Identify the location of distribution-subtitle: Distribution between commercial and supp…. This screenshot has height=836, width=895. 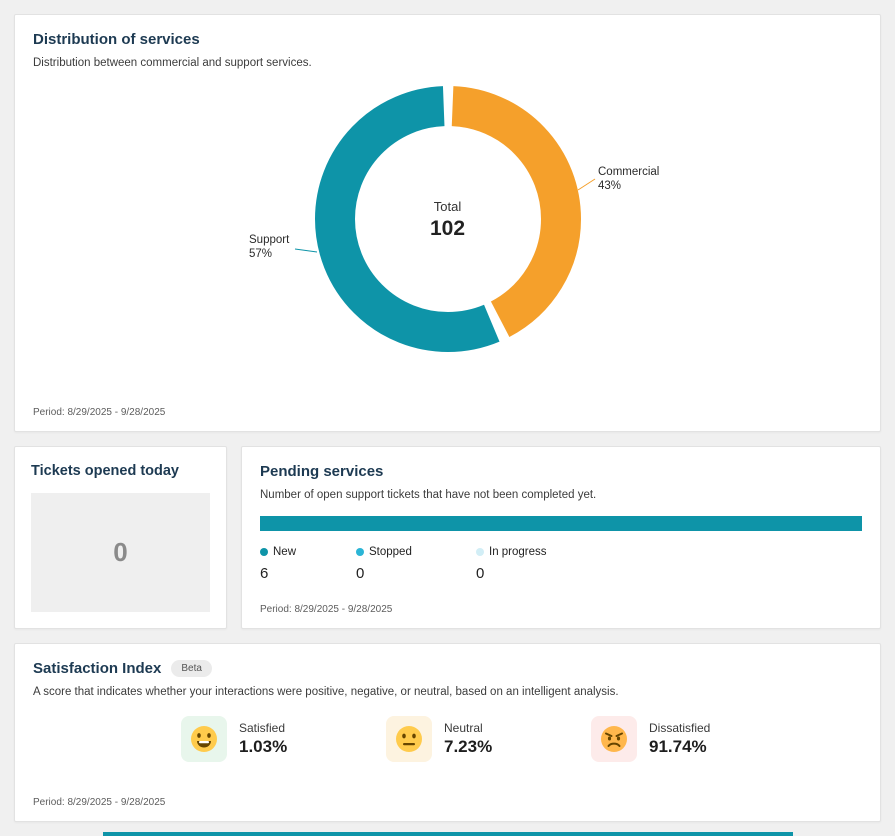
(172, 63).